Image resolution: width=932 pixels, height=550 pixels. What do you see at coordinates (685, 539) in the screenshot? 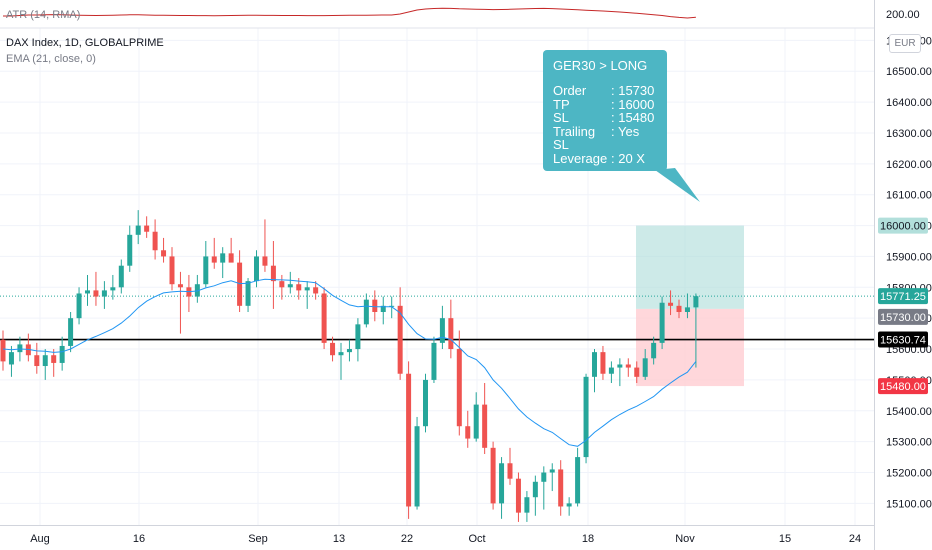
I see `time-tick-label: Nov` at bounding box center [685, 539].